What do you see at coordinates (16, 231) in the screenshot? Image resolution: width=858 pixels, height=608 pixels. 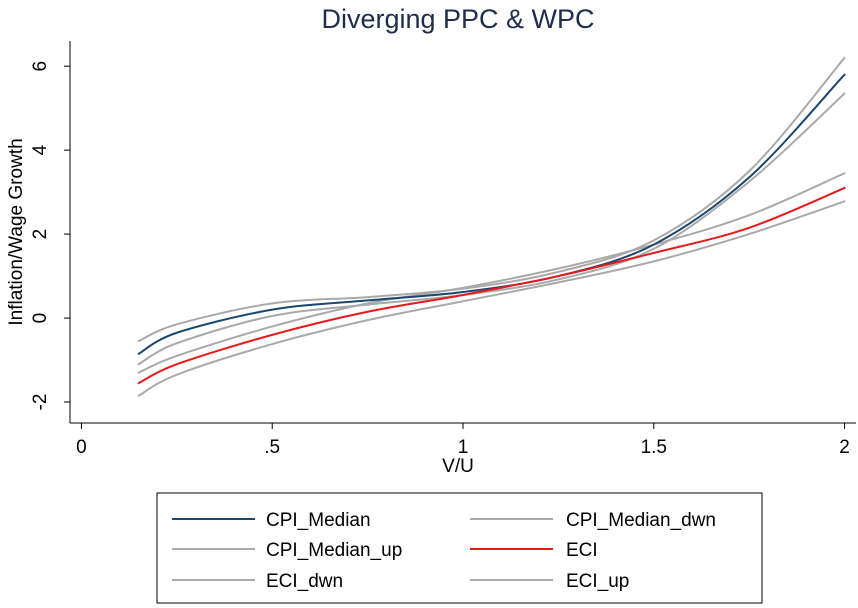 I see `y-axis-label: Inflation/Wage Growth` at bounding box center [16, 231].